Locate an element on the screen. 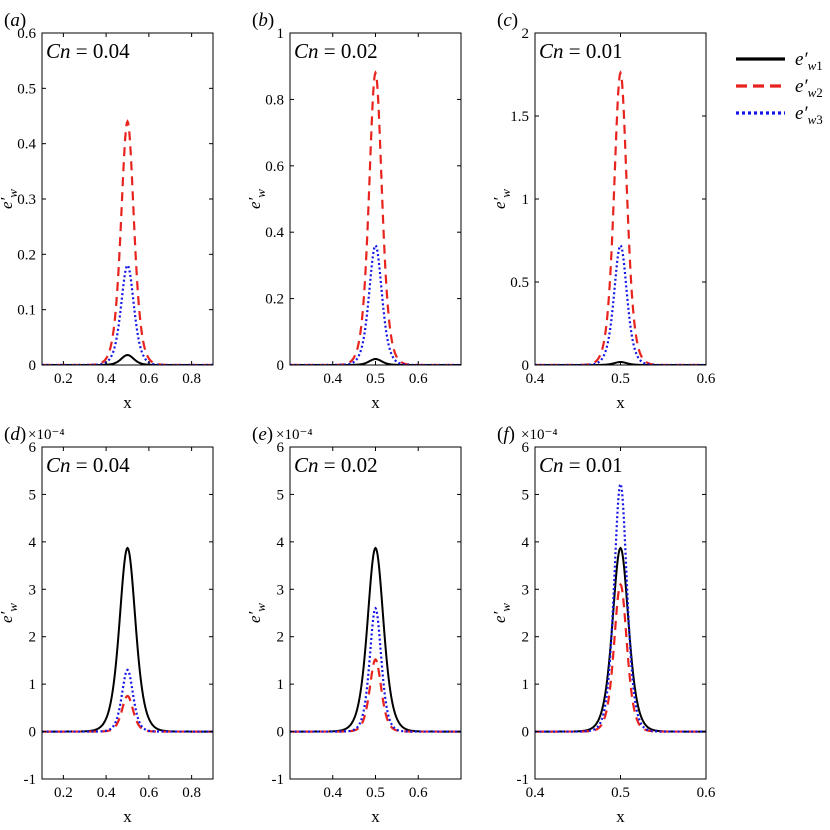 The width and height of the screenshot is (830, 830). y-tick-label: 2 is located at coordinates (281, 638).